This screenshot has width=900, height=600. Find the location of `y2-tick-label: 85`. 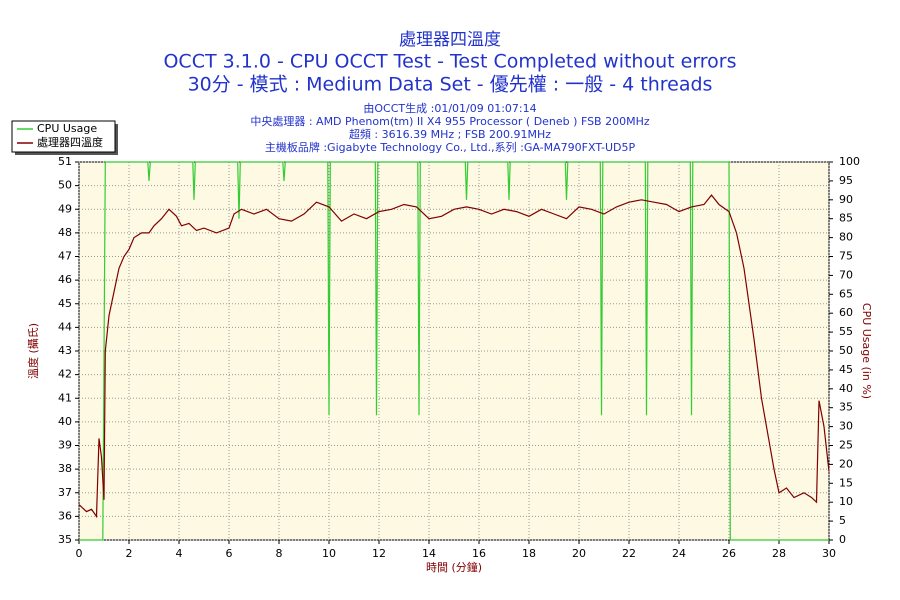

y2-tick-label: 85 is located at coordinates (846, 218).